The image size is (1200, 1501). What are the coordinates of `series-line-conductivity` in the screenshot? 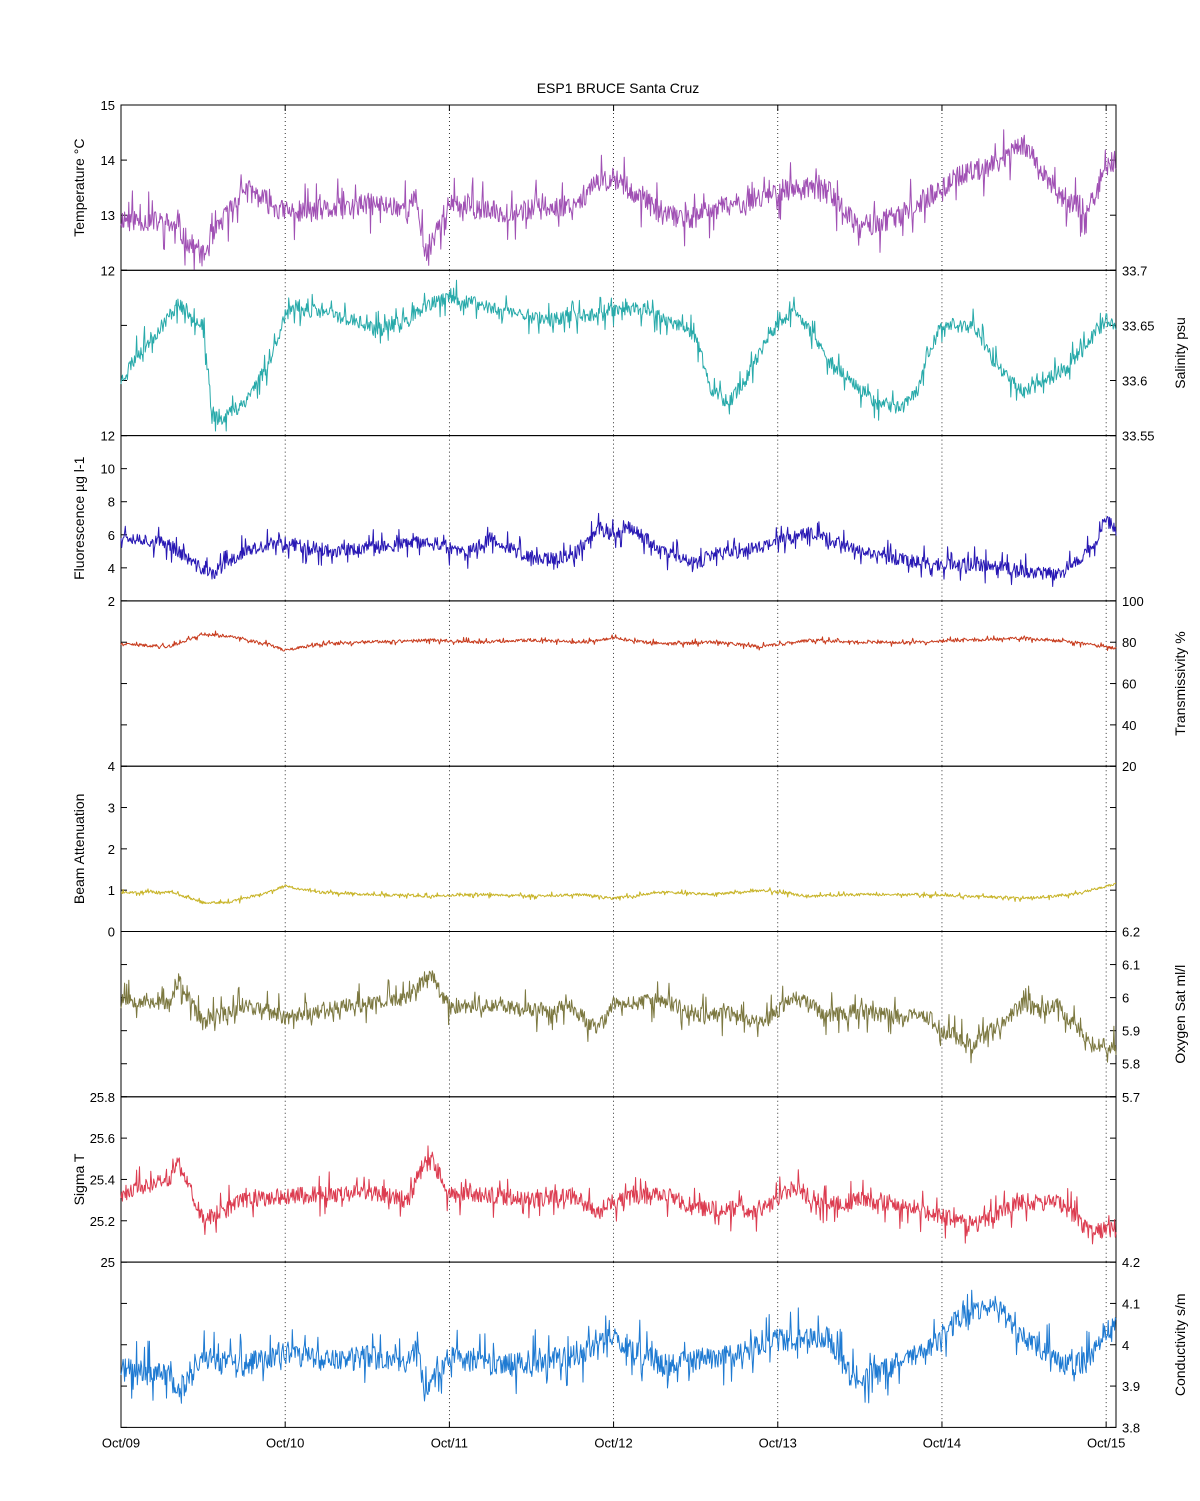 It's located at (618, 1346).